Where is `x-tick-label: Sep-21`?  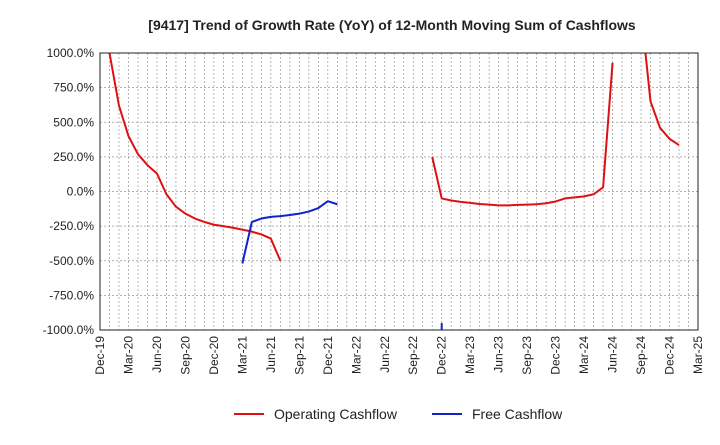
x-tick-label: Sep-21 is located at coordinates (299, 355).